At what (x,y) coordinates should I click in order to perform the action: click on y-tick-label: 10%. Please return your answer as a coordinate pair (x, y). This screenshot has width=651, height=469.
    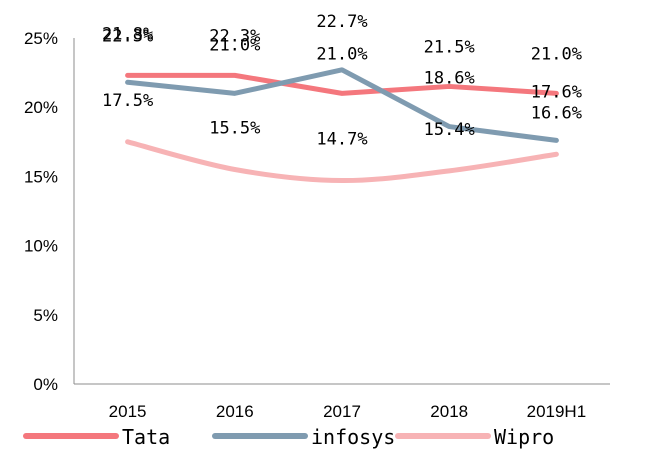
    Looking at the image, I should click on (41, 246).